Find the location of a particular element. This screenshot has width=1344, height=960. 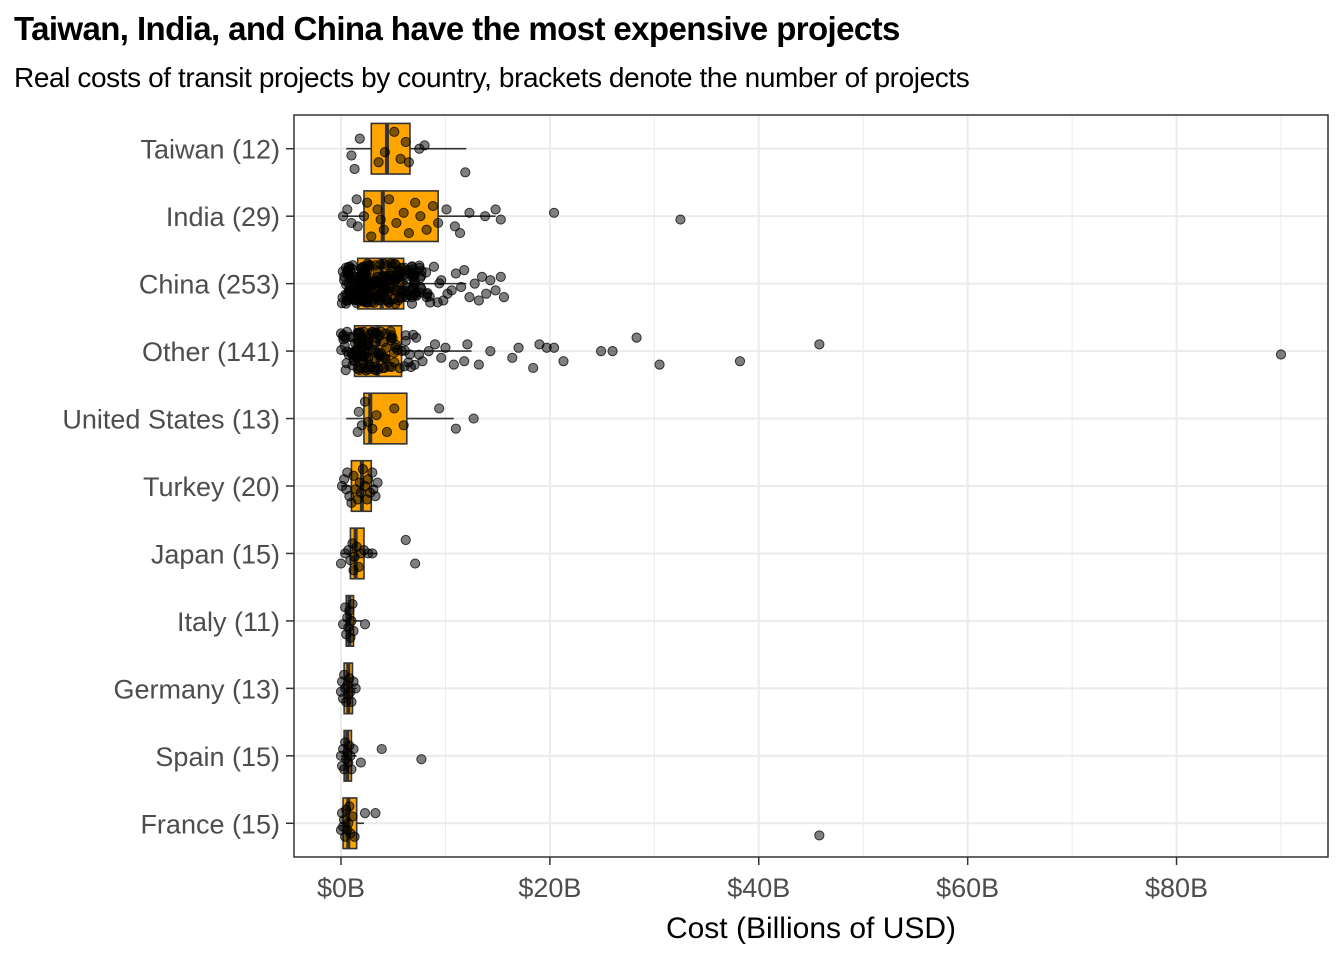

y-tick-label: Turkey (20) is located at coordinates (211, 487).